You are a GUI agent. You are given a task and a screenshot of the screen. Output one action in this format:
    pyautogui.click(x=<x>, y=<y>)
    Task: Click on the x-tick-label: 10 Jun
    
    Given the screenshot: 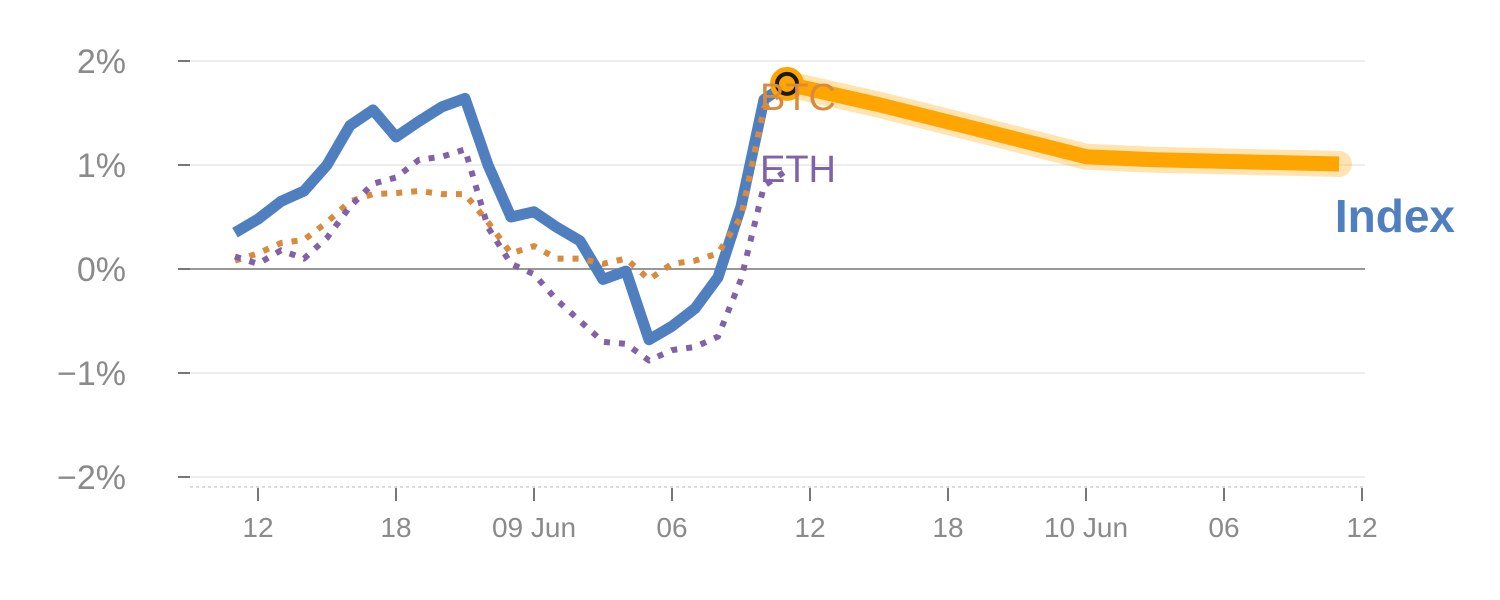 What is the action you would take?
    pyautogui.click(x=1086, y=527)
    